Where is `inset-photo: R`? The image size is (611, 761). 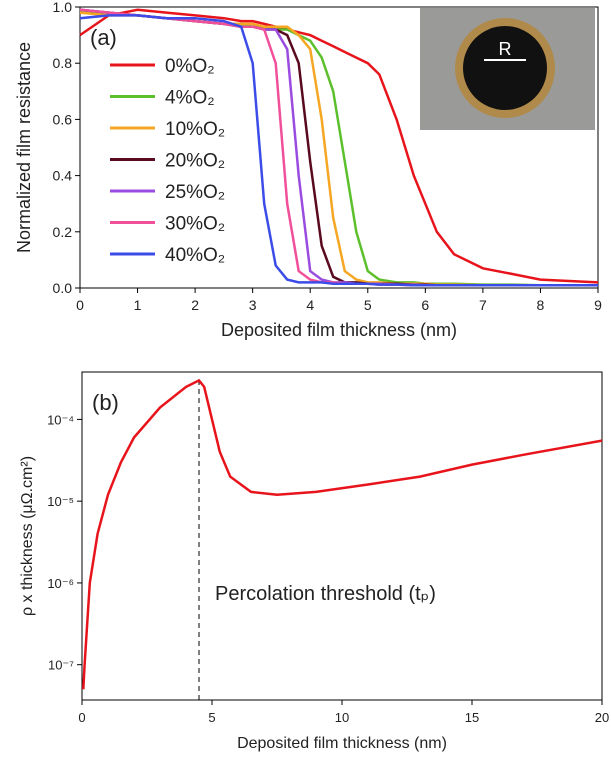 inset-photo: R is located at coordinates (507, 69).